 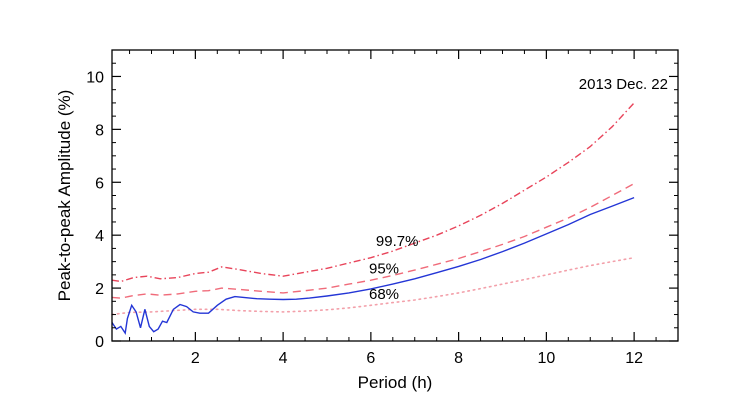 I want to click on series-label-99-7: 99.7%, so click(x=397, y=241).